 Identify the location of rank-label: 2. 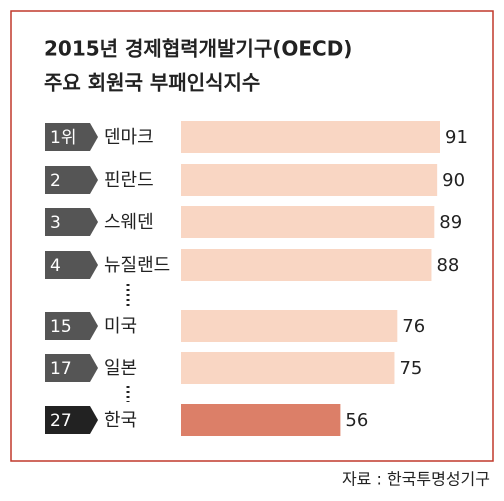
(55, 181).